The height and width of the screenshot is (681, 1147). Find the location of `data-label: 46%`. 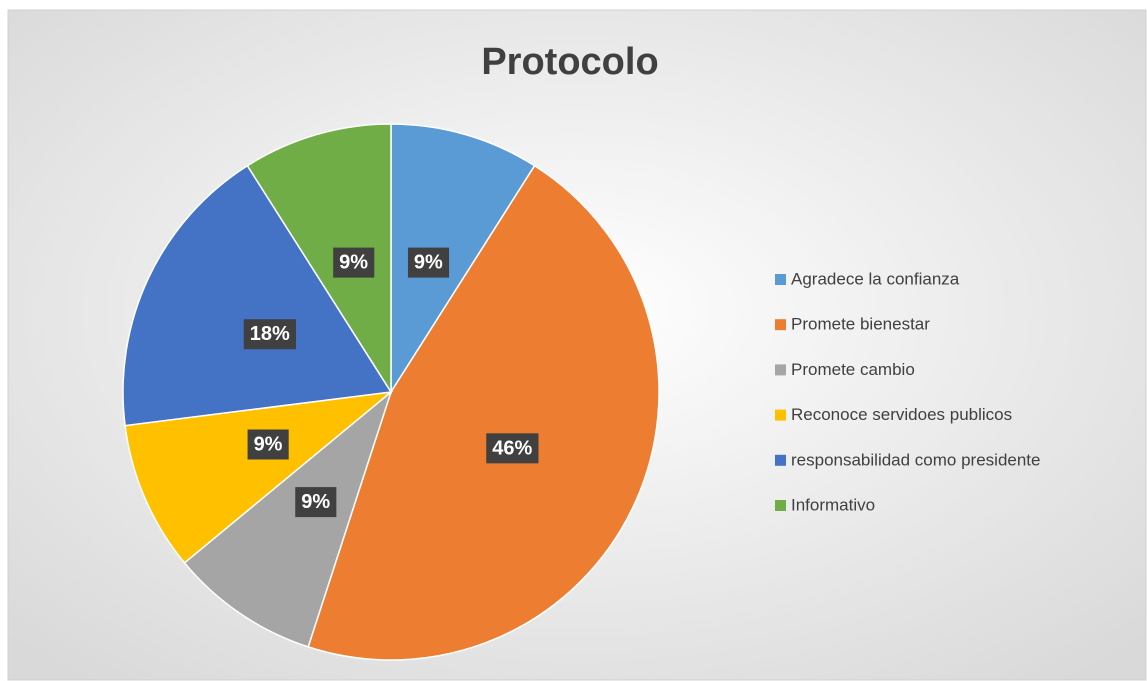

data-label: 46% is located at coordinates (512, 448).